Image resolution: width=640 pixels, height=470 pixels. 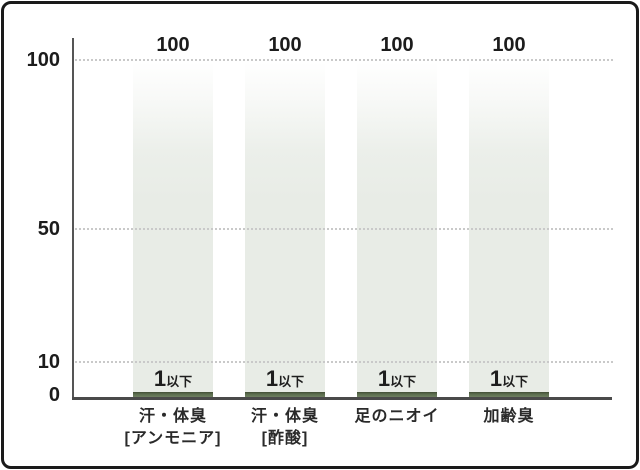 What do you see at coordinates (173, 438) in the screenshot?
I see `category-line2: [アンモニア]` at bounding box center [173, 438].